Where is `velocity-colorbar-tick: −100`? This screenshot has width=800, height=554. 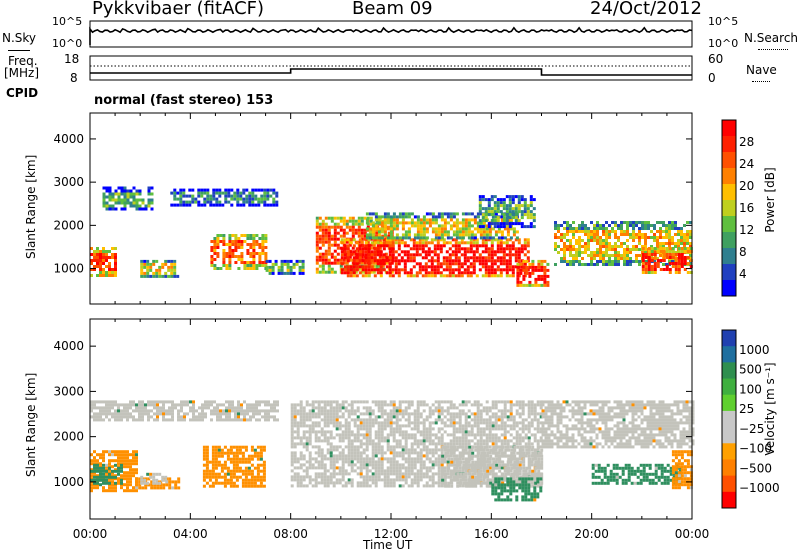
velocity-colorbar-tick: −100 is located at coordinates (755, 449).